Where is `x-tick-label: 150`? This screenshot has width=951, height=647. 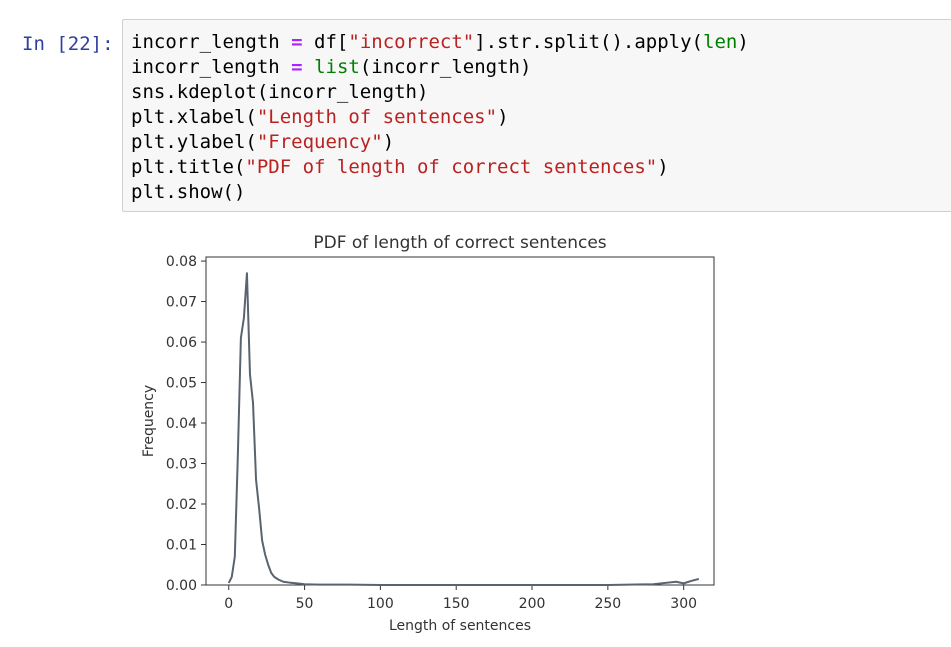
x-tick-label: 150 is located at coordinates (456, 604).